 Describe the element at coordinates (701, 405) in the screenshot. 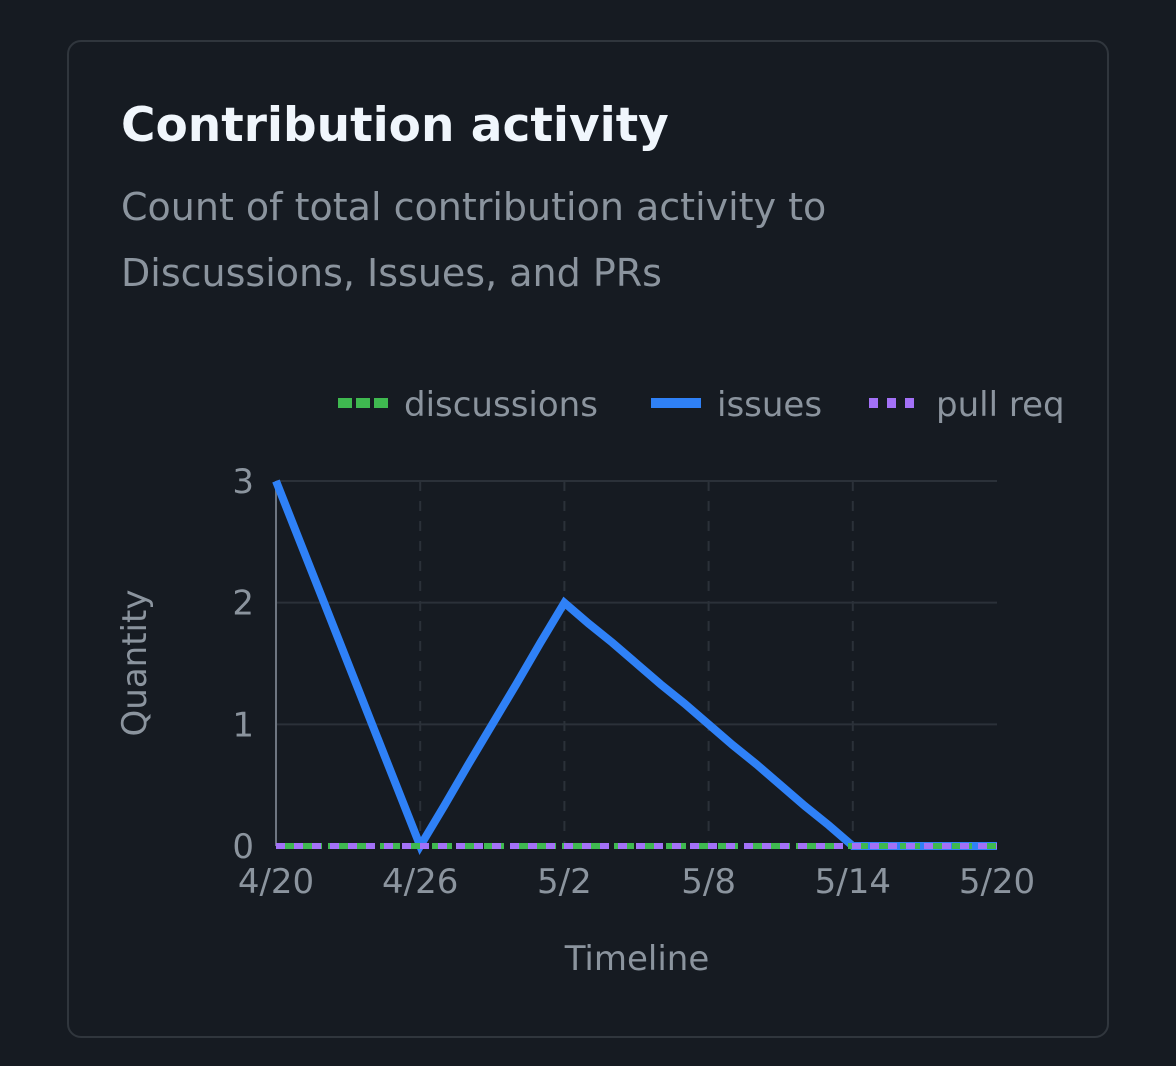

I see `legend: discussions issues pull req` at that location.